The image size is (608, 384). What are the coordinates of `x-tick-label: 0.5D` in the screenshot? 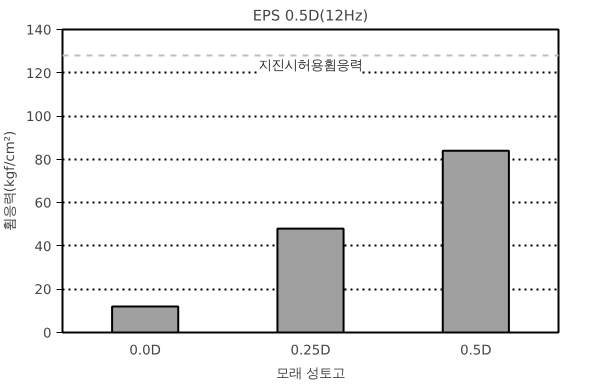 It's located at (476, 351).